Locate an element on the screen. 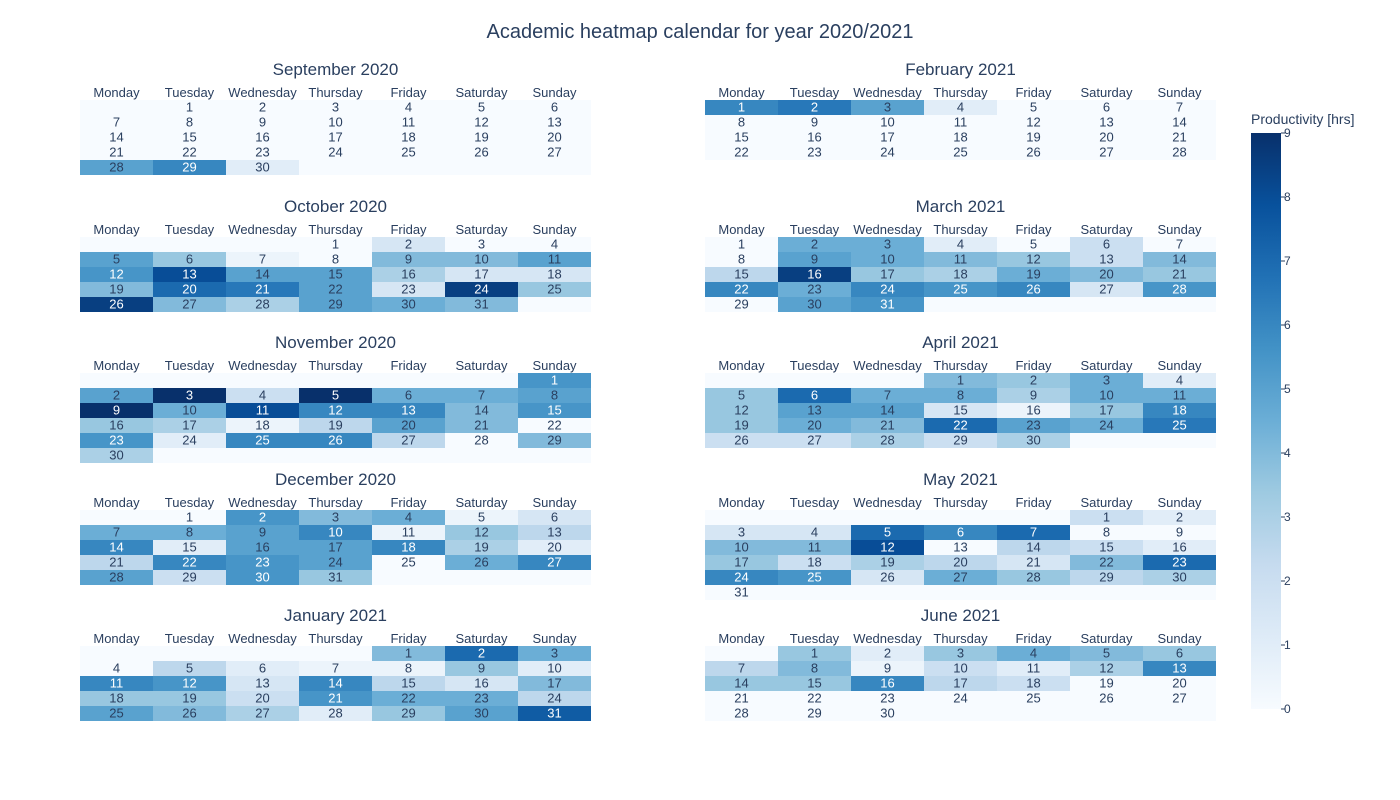 The height and width of the screenshot is (800, 1400). day-number: 9 is located at coordinates (481, 668).